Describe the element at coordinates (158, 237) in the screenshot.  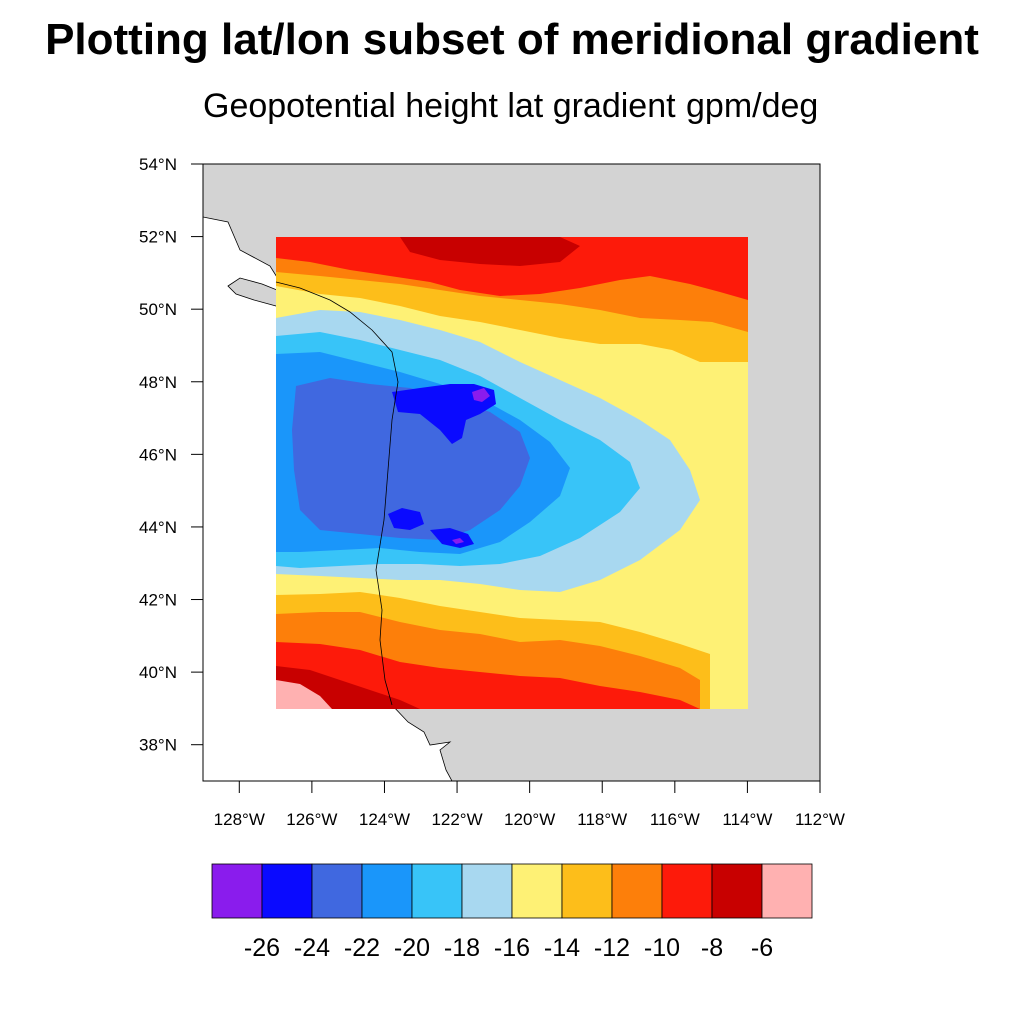
I see `y-tick-label: 52°N` at that location.